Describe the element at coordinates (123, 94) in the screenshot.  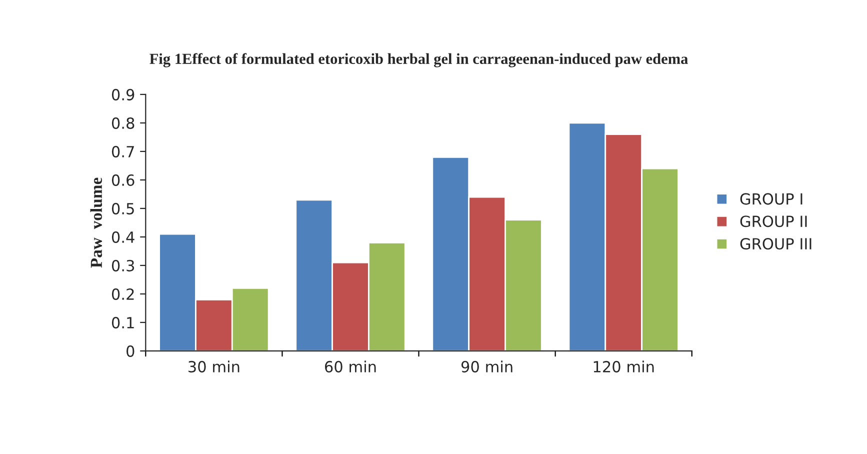
I see `y-tick-label: 0.9` at that location.